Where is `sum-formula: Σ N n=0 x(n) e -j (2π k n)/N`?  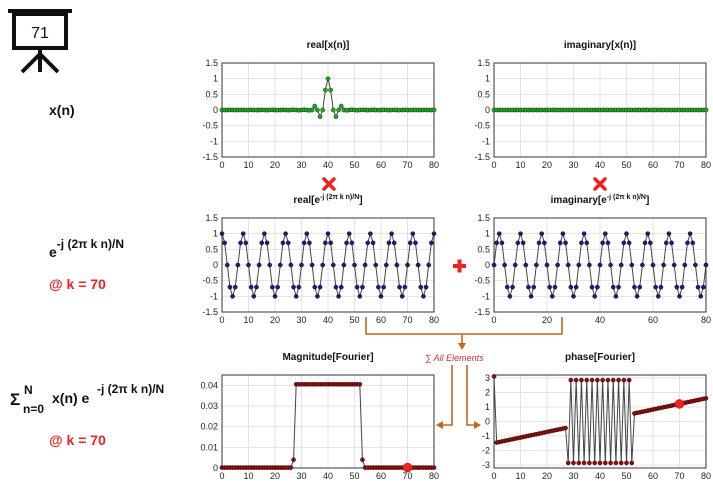 sum-formula: Σ N n=0 x(n) e -j (2π k n)/N is located at coordinates (110, 402).